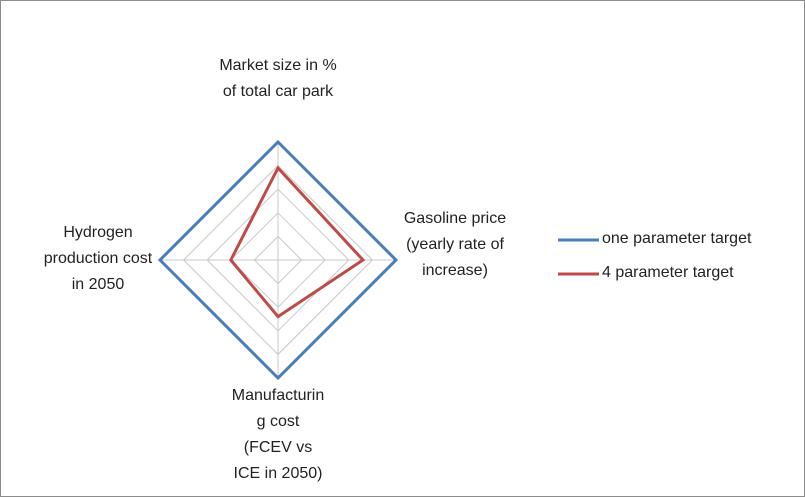 The image size is (805, 497). Describe the element at coordinates (668, 272) in the screenshot. I see `legend-label: 4 parameter target` at that location.